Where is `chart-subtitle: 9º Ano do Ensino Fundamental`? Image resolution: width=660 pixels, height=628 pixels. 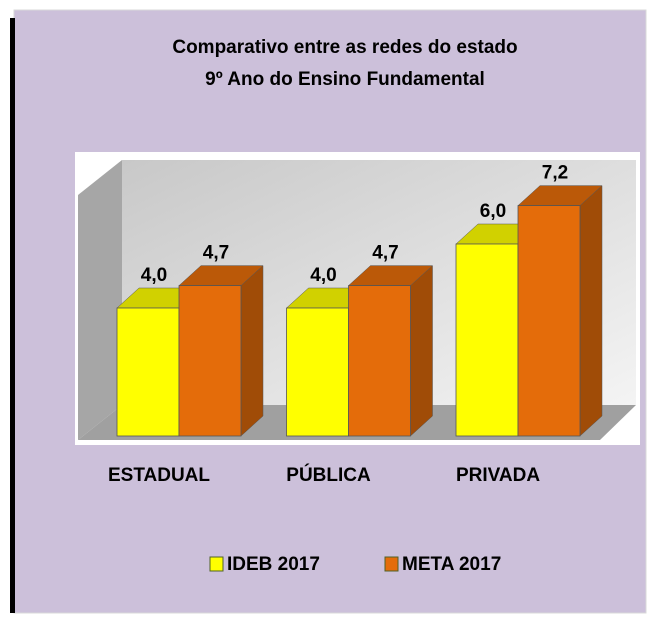
chart-subtitle: 9º Ano do Ensino Fundamental is located at coordinates (345, 79).